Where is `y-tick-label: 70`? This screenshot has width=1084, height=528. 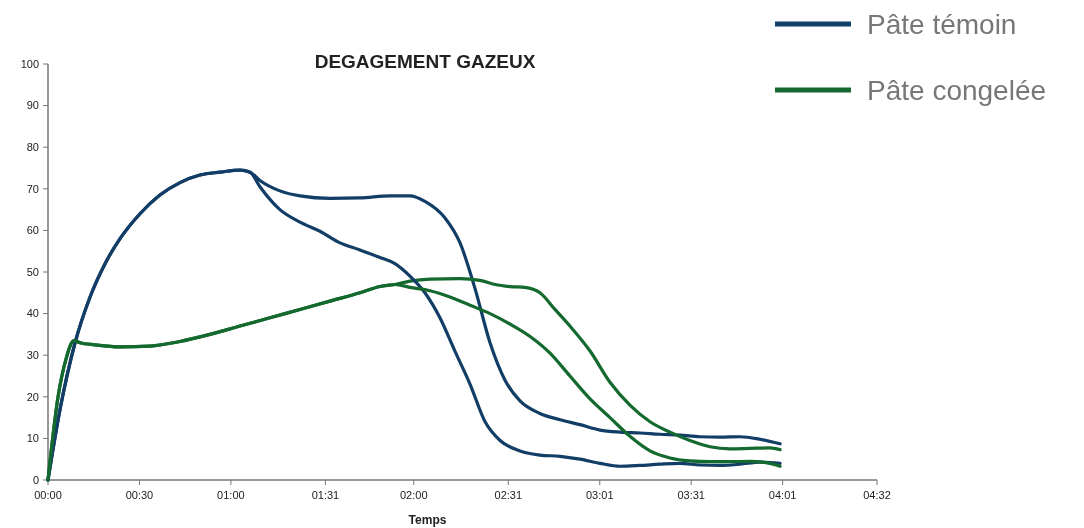 y-tick-label: 70 is located at coordinates (32, 188).